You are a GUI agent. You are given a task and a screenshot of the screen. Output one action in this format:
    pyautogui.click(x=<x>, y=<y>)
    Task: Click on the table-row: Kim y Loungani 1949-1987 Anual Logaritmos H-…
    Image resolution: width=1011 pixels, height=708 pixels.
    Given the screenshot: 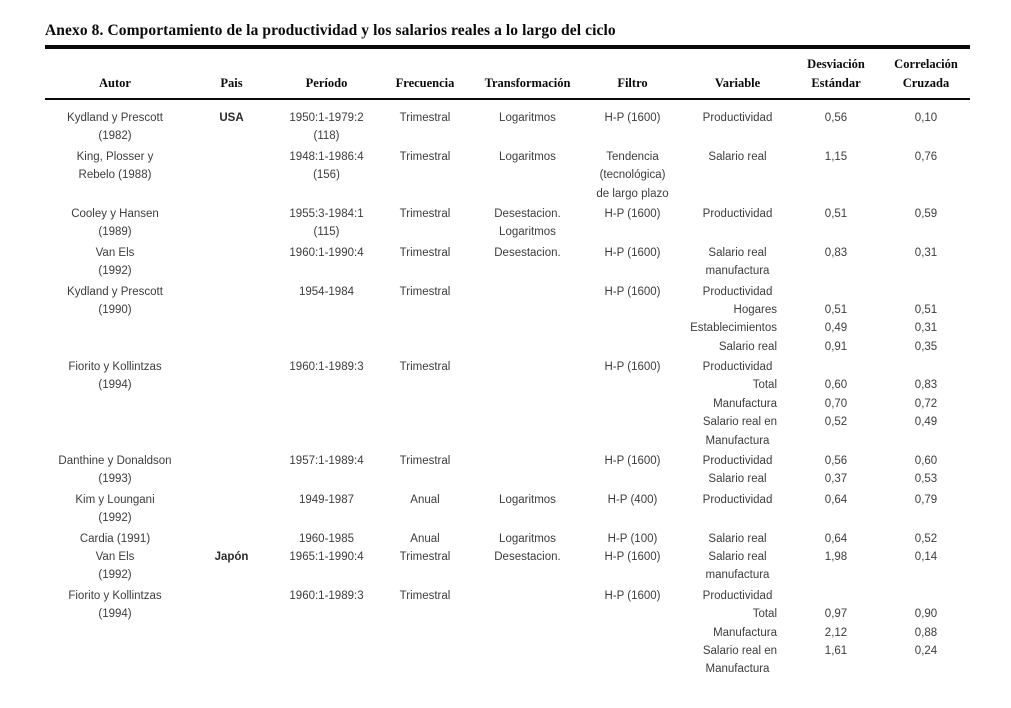 What is the action you would take?
    pyautogui.click(x=507, y=500)
    